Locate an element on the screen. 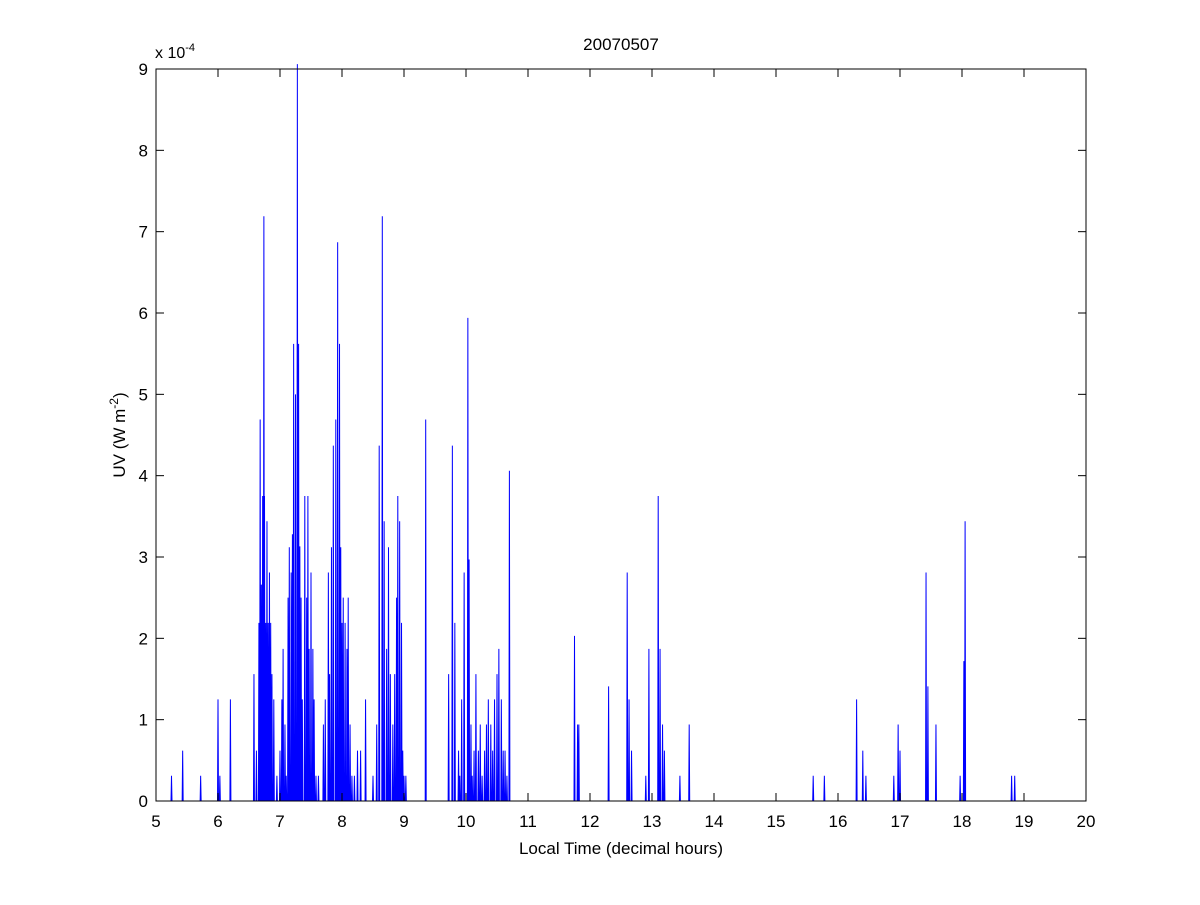 This screenshot has width=1200, height=905. y-axis-label: UV (W m-2) is located at coordinates (118, 434).